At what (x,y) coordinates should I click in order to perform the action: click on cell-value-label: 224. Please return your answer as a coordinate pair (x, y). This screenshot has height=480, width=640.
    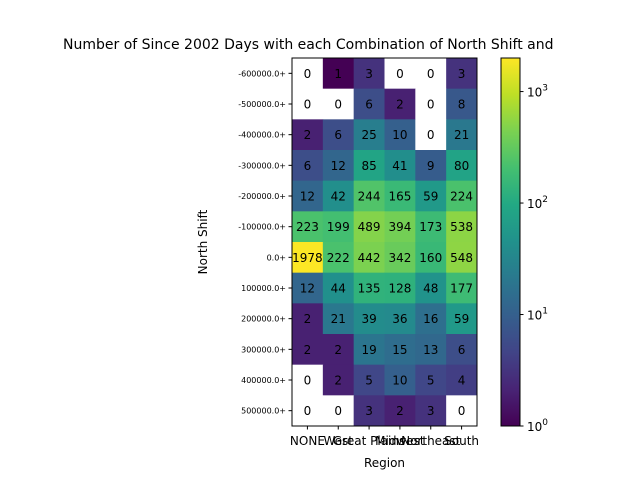
    Looking at the image, I should click on (461, 197).